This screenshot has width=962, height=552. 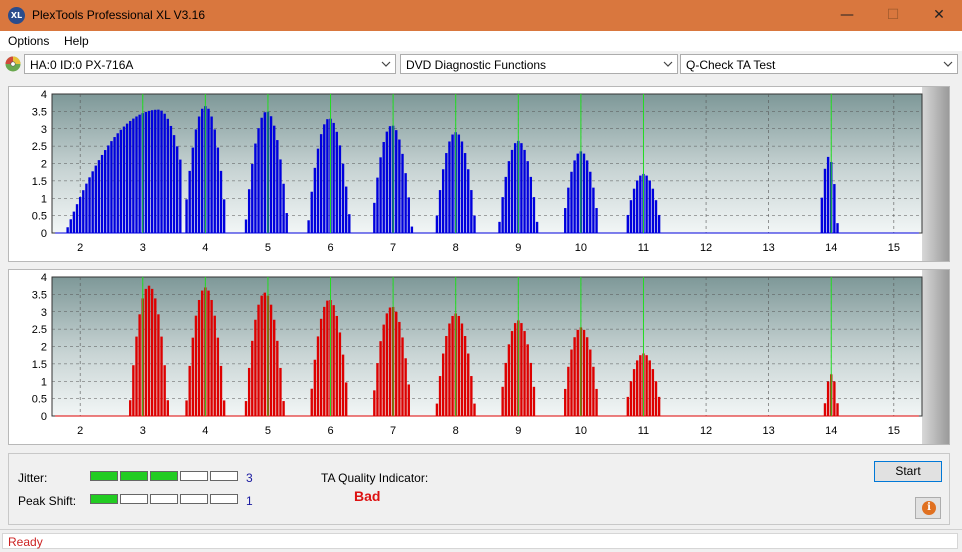 What do you see at coordinates (769, 431) in the screenshot?
I see `x-tick-label: 13` at bounding box center [769, 431].